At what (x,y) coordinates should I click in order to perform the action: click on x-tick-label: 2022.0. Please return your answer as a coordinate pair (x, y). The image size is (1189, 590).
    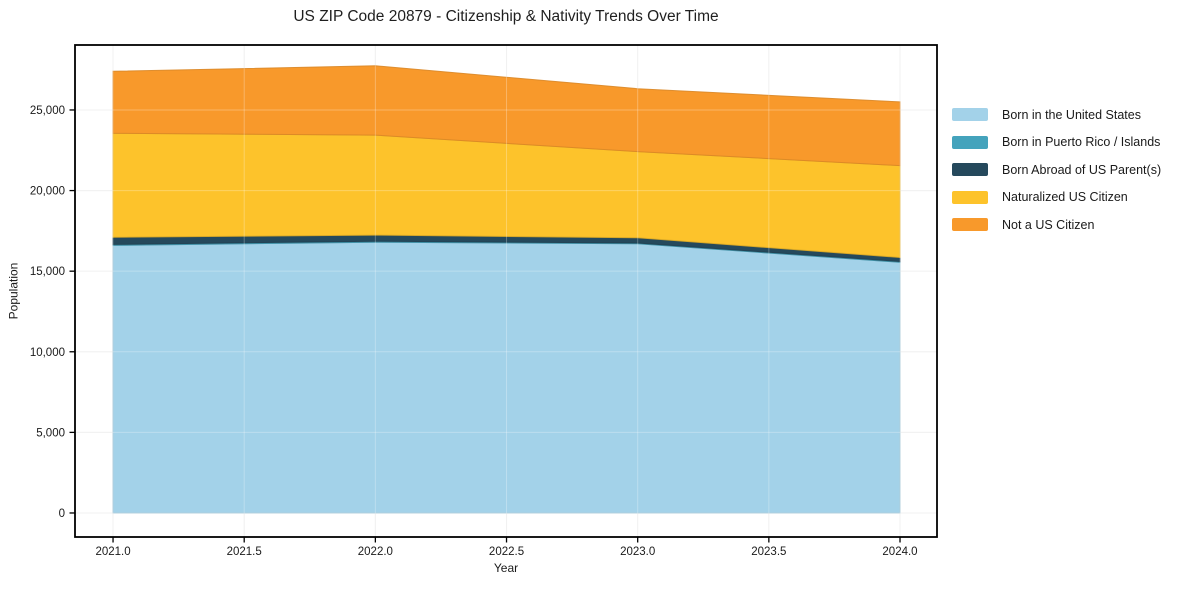
    Looking at the image, I should click on (375, 552).